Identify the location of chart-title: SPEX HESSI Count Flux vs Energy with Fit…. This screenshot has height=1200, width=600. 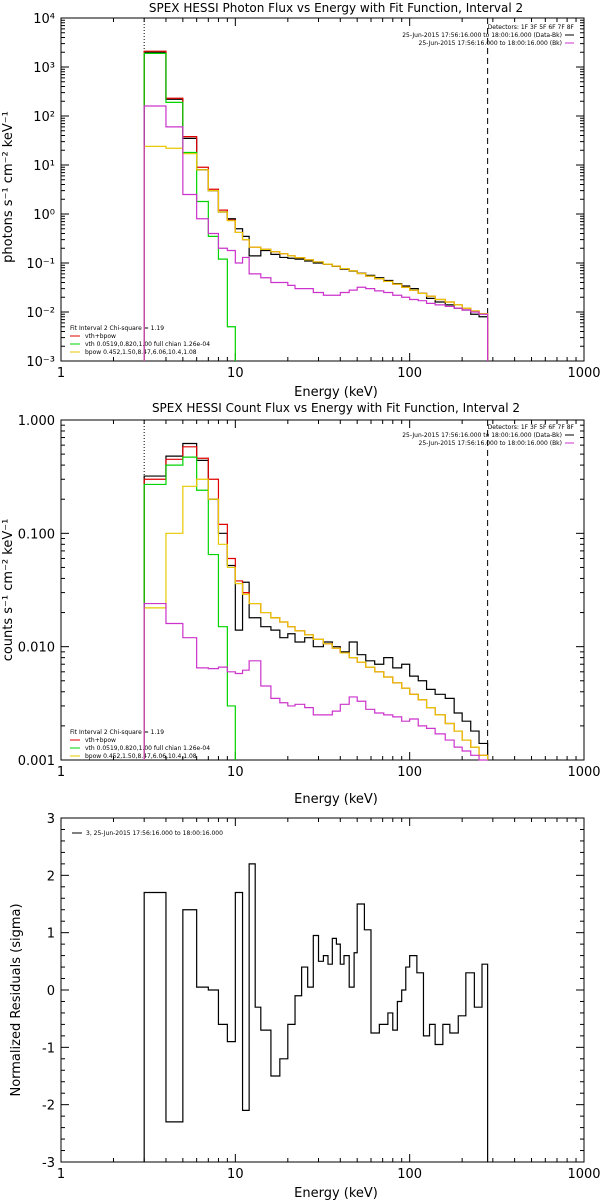
(336, 408).